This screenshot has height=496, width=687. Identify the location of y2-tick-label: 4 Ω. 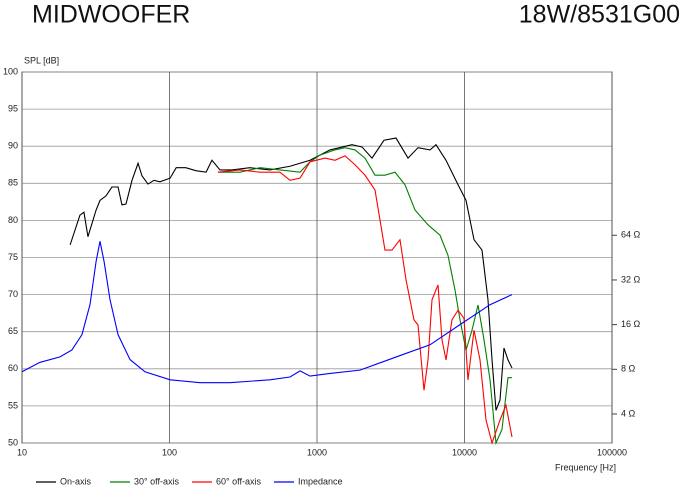
(628, 413).